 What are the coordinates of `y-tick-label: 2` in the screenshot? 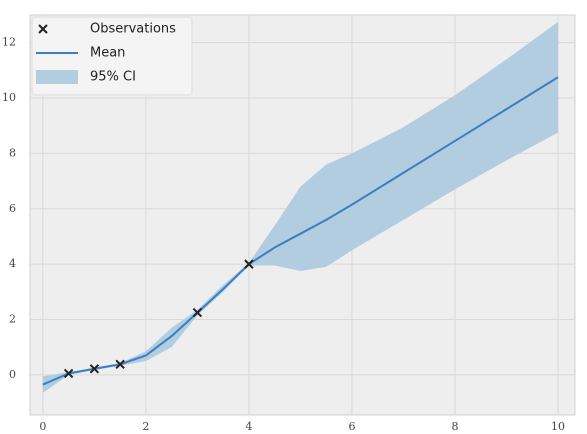 It's located at (12, 318).